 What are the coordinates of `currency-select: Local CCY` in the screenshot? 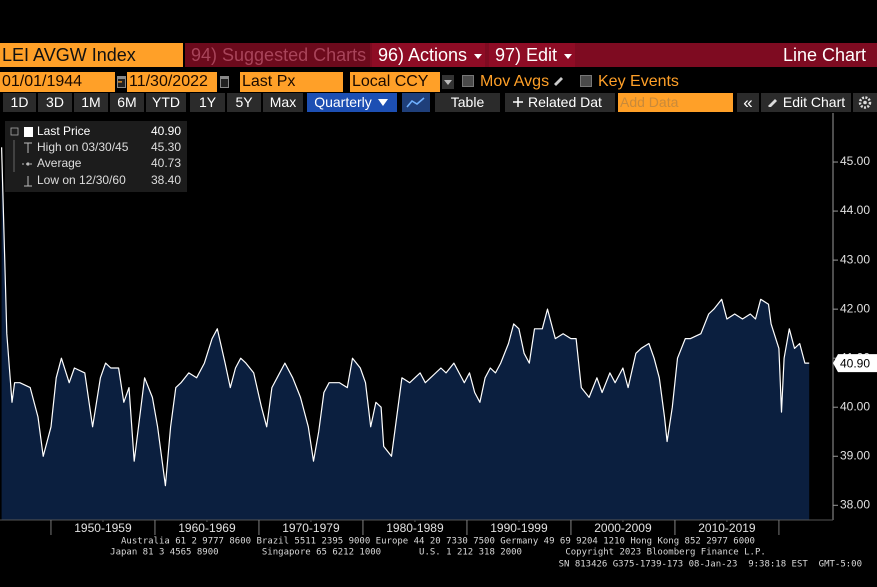 It's located at (395, 82).